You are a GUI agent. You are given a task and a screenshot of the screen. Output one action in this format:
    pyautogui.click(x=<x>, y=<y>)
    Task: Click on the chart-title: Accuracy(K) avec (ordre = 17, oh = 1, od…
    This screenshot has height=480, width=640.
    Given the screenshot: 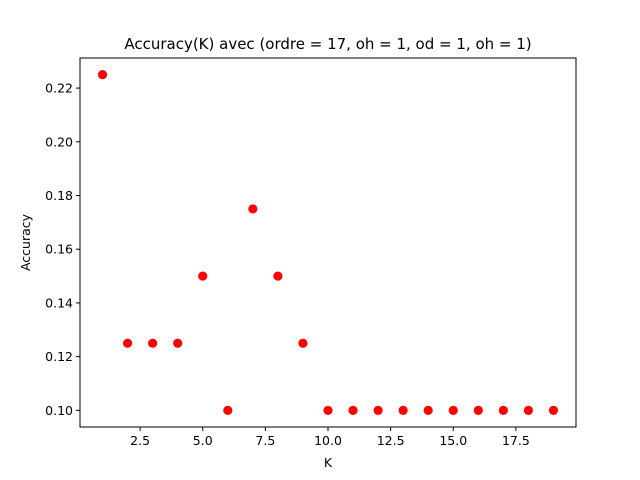 What is the action you would take?
    pyautogui.click(x=327, y=44)
    